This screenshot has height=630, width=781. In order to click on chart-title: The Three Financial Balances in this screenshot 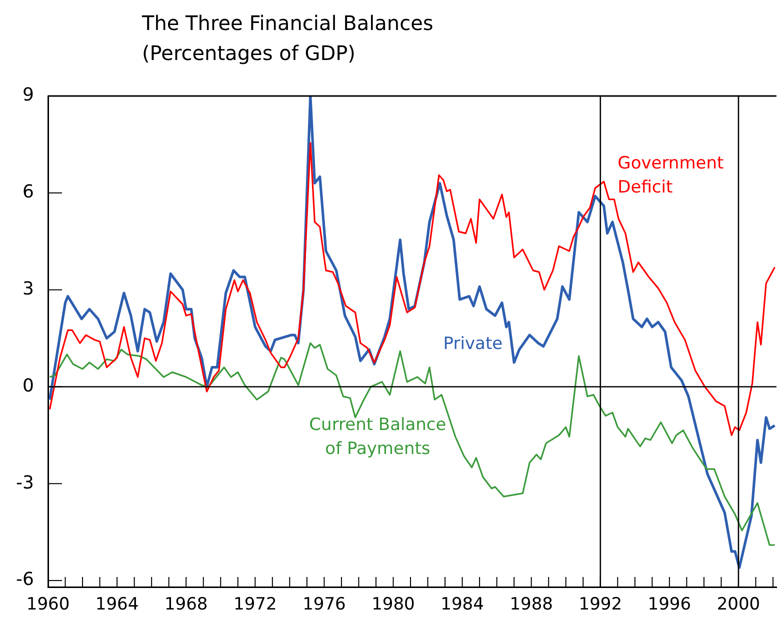, I will do `click(288, 23)`.